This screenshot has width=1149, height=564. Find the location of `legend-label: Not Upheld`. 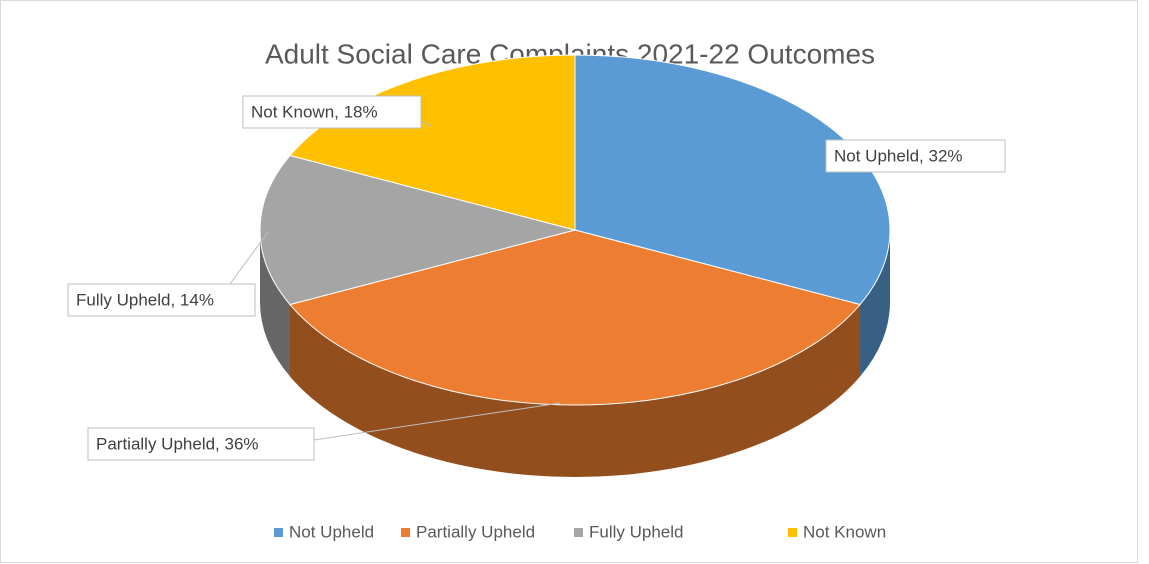

legend-label: Not Upheld is located at coordinates (331, 531).